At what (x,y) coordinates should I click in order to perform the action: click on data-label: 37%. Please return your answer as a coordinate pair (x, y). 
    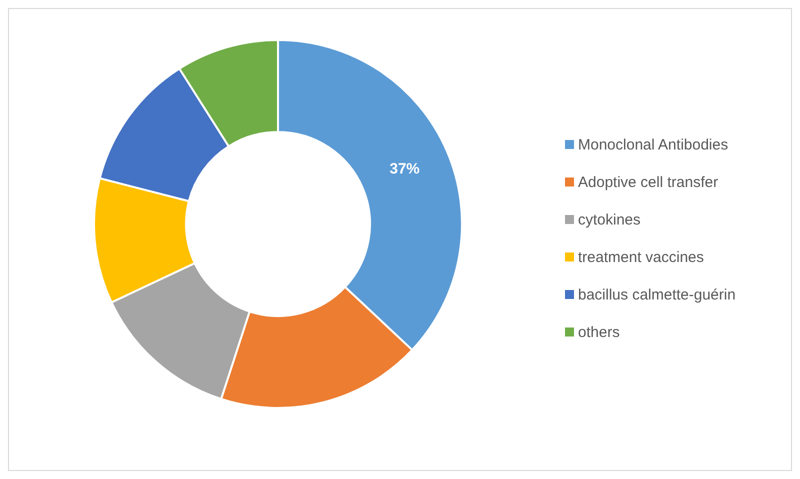
    Looking at the image, I should click on (405, 169).